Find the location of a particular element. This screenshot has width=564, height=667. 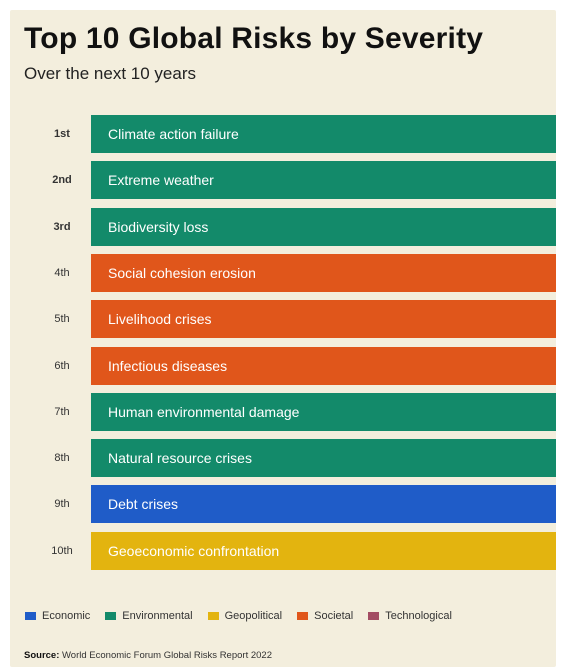

risk-bar: Climate action failure is located at coordinates (323, 134).